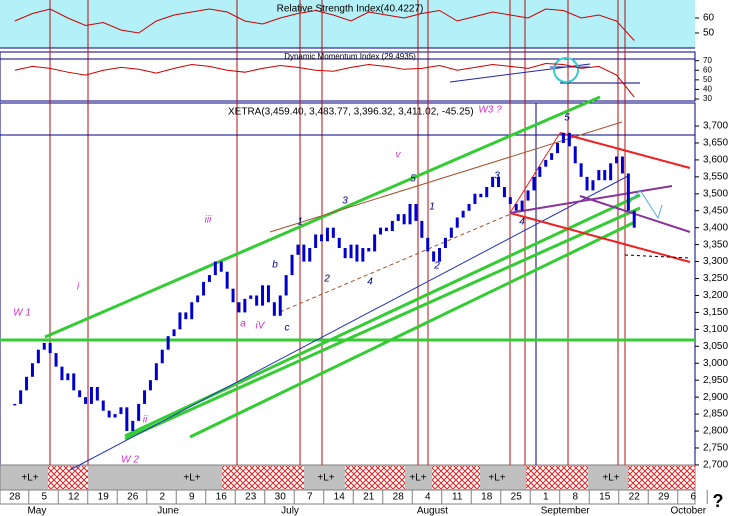 Image resolution: width=741 pixels, height=516 pixels. What do you see at coordinates (251, 497) in the screenshot?
I see `x-tick-label: 23` at bounding box center [251, 497].